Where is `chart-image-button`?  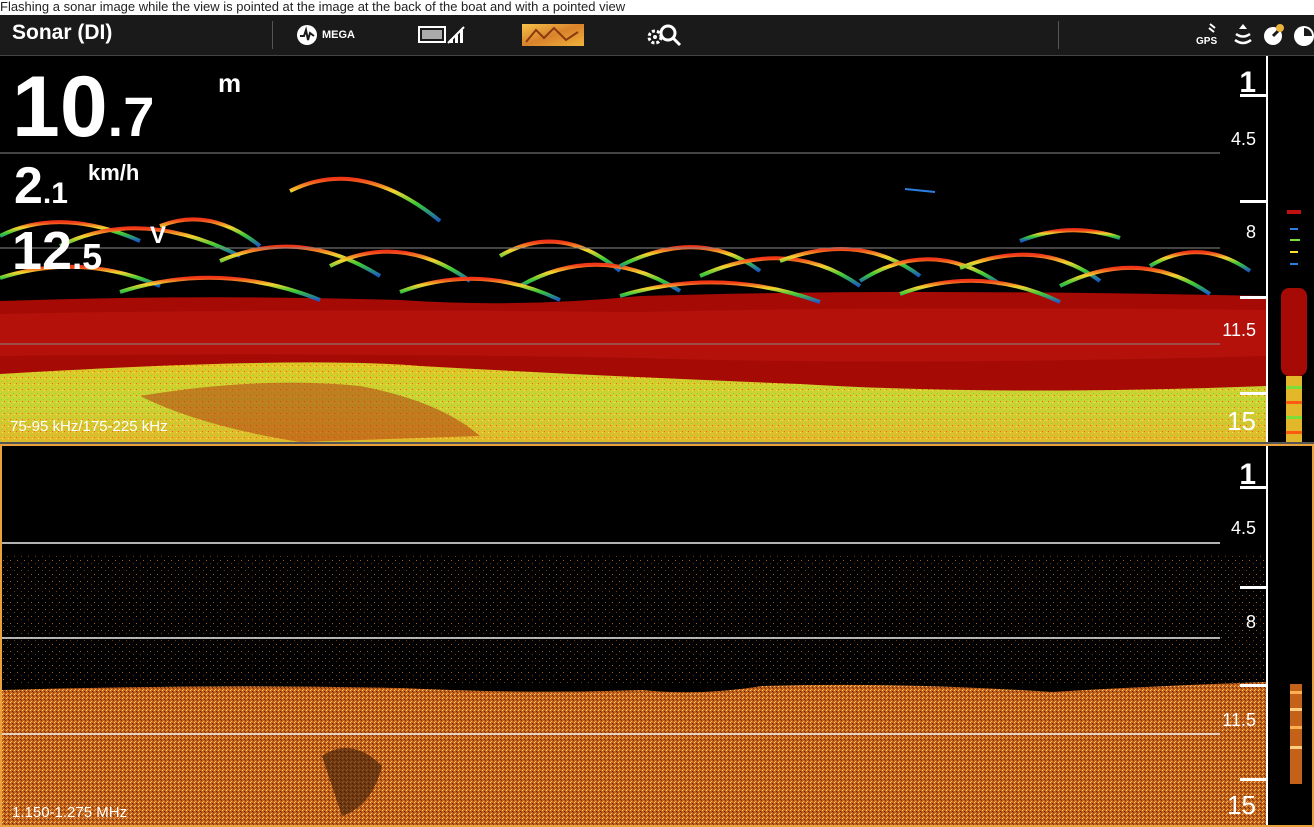
chart-image-button is located at coordinates (553, 35).